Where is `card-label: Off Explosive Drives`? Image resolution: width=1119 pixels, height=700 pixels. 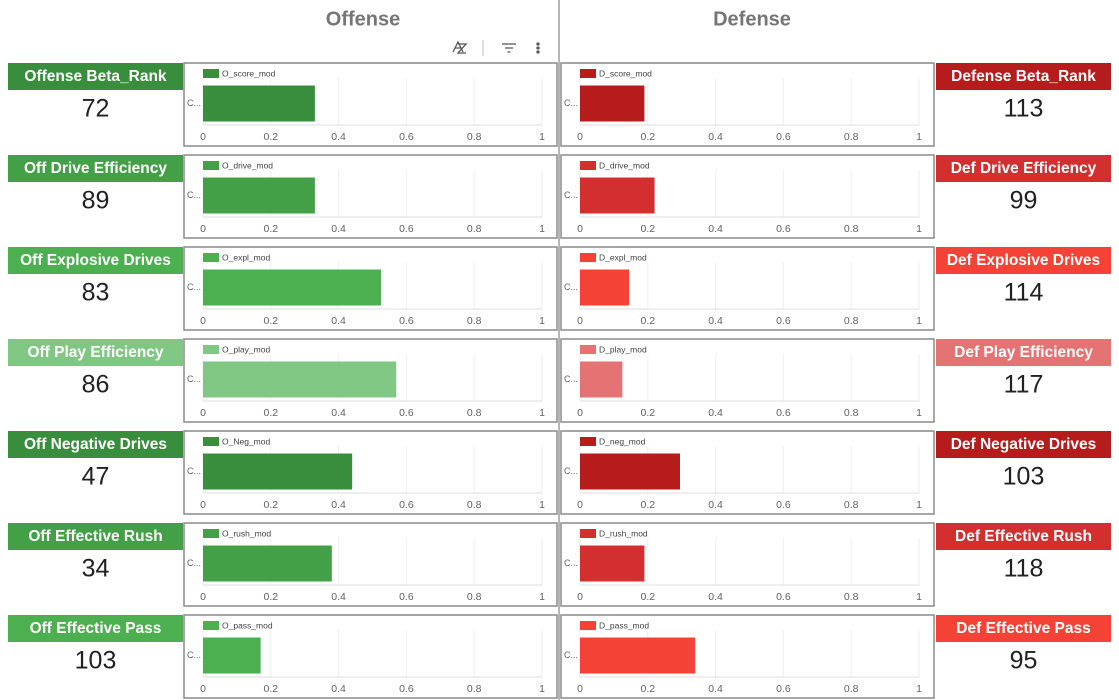
card-label: Off Explosive Drives is located at coordinates (95, 260).